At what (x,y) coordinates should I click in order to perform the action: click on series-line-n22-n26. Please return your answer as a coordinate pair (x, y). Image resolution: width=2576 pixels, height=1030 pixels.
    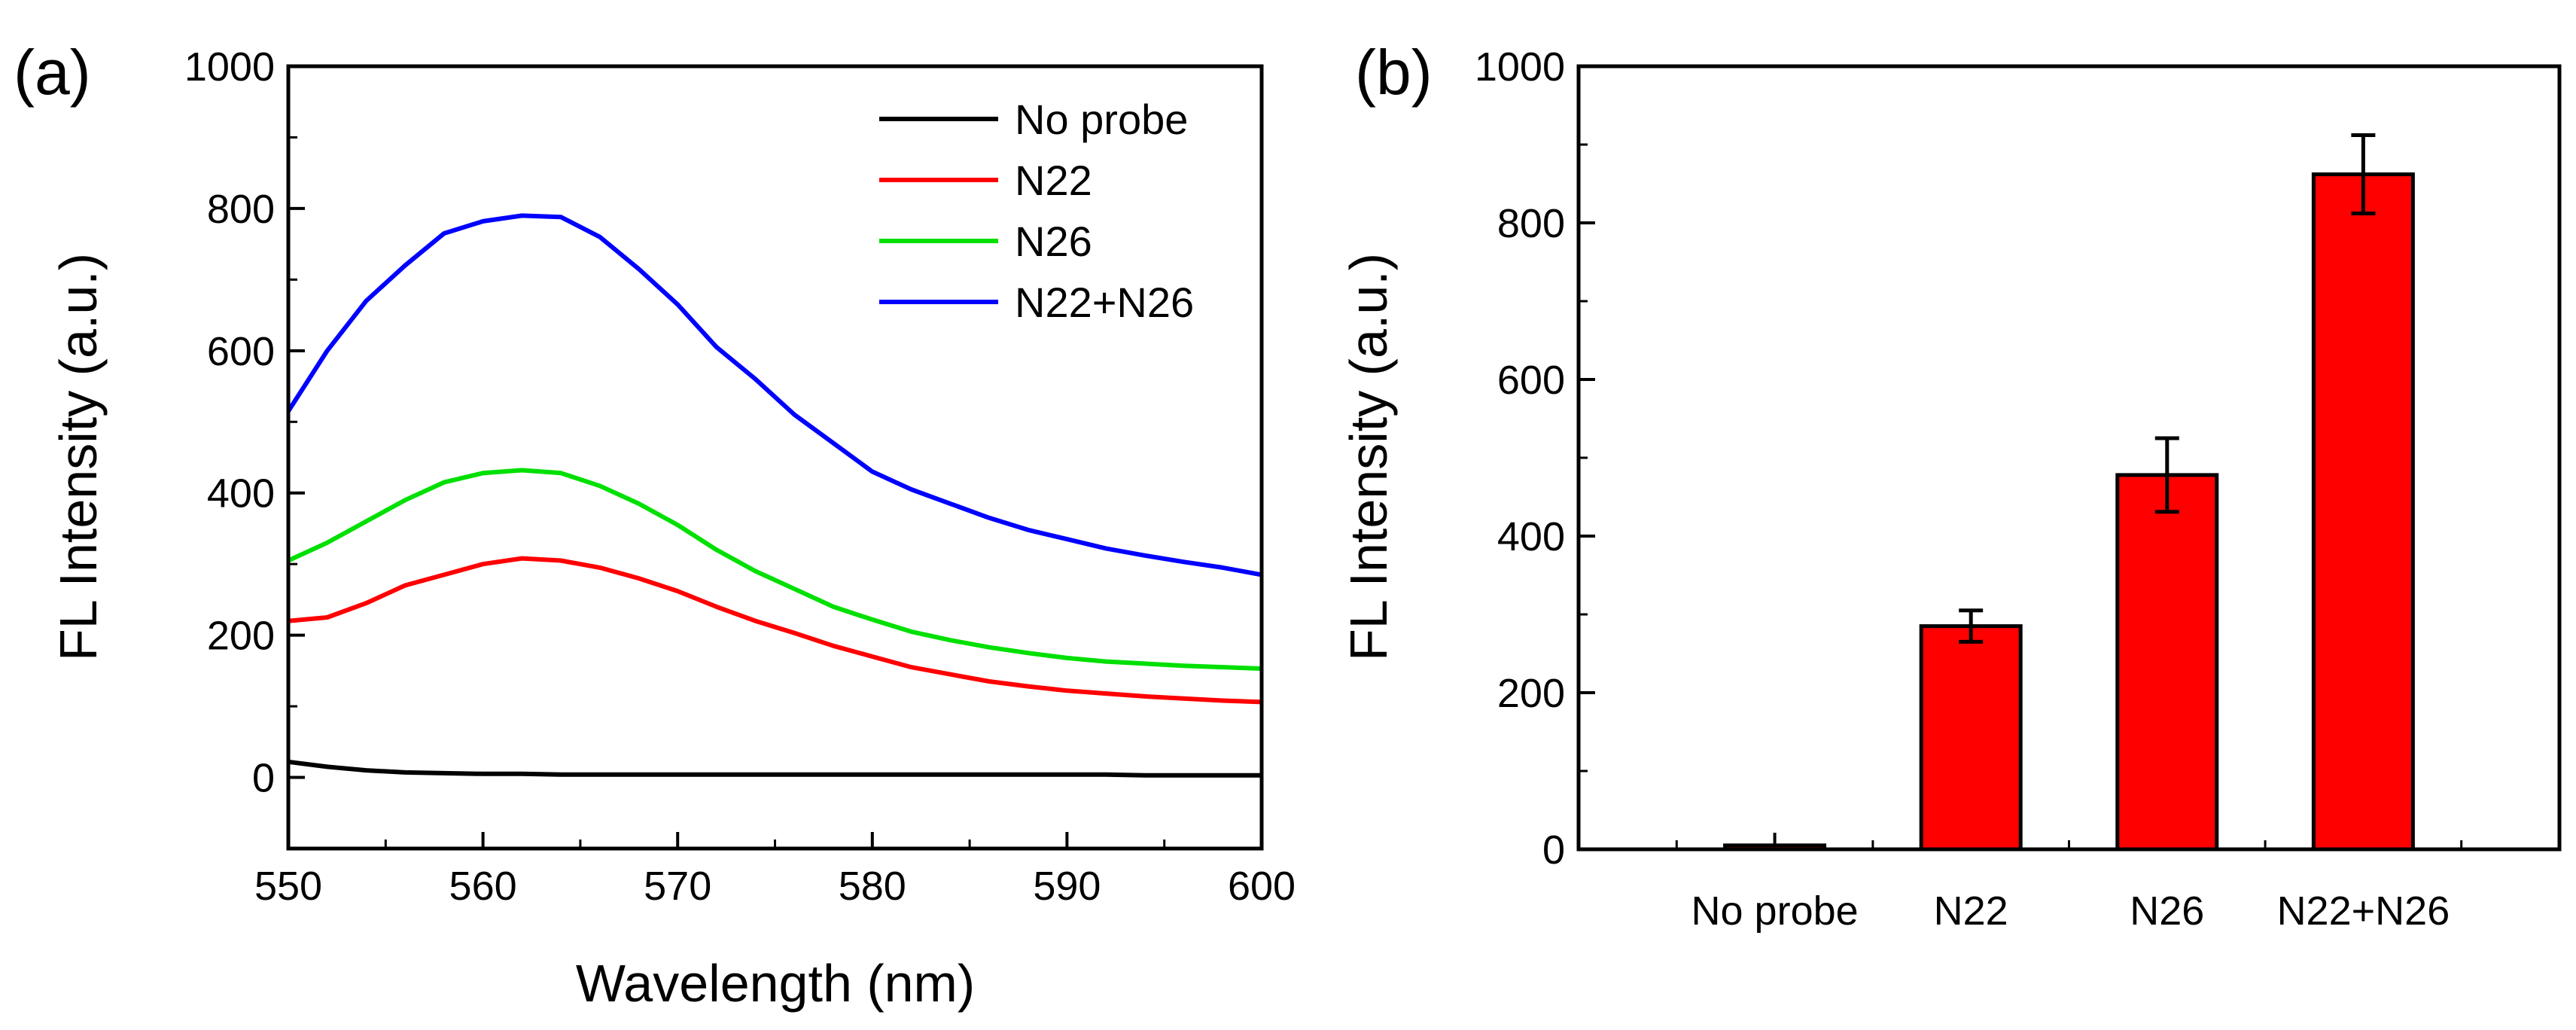
    Looking at the image, I should click on (774, 395).